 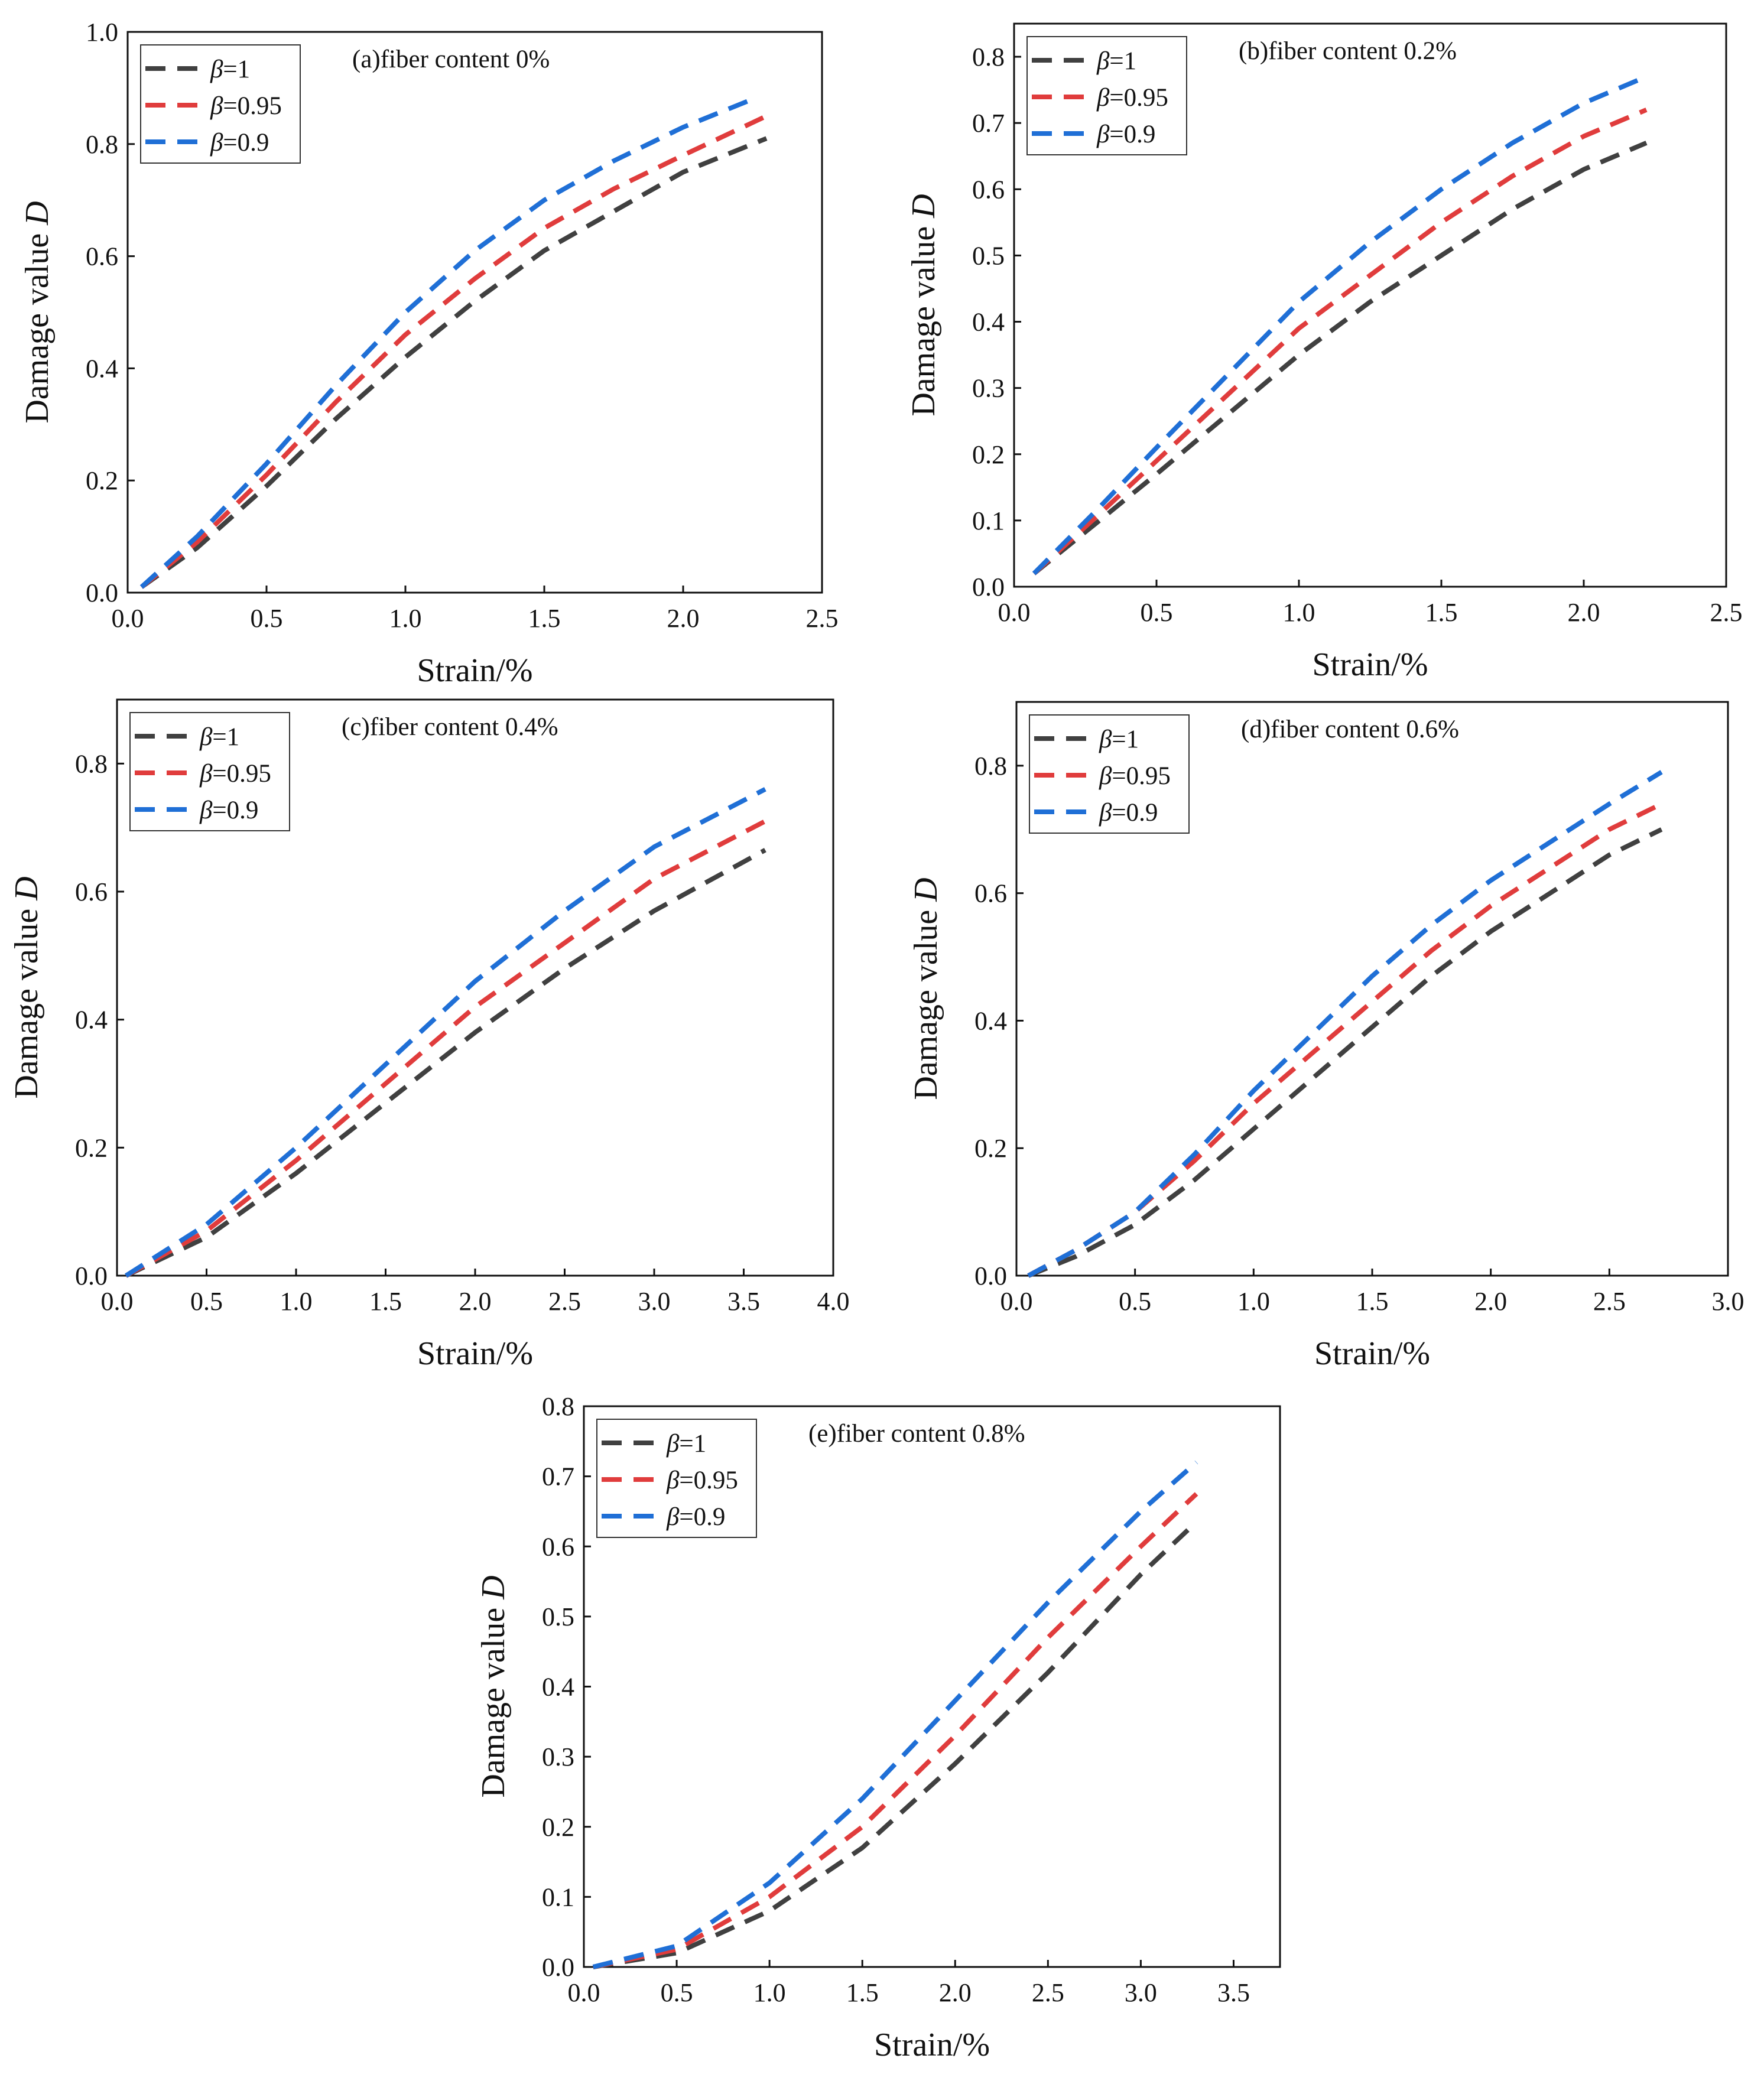 I want to click on y-tick-label: 1.0, so click(x=102, y=32).